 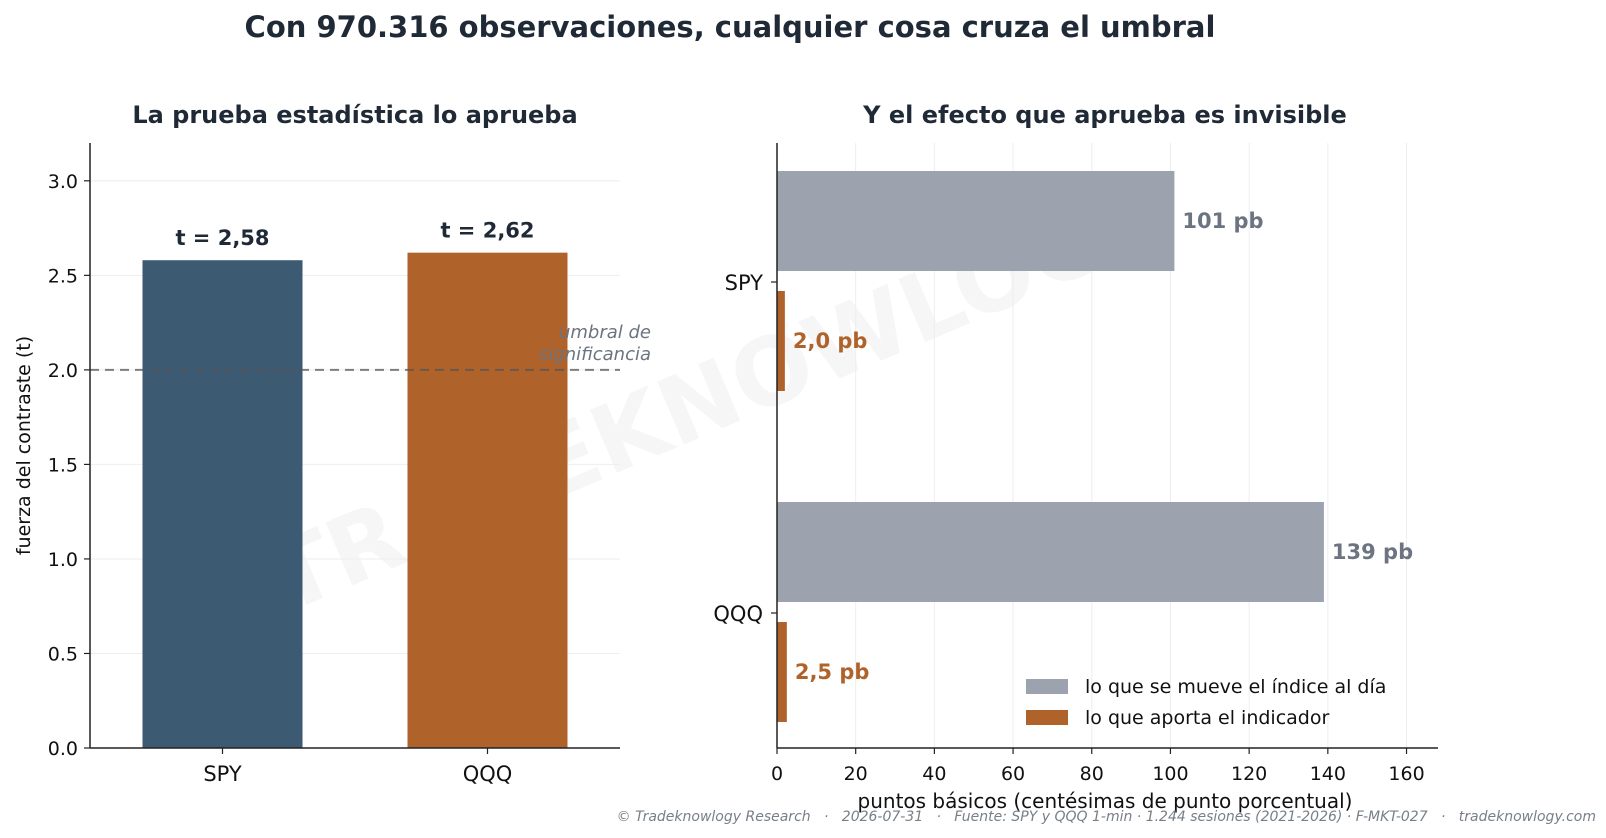 I want to click on legend-label: lo que se mueve el índice al día, so click(x=1235, y=687).